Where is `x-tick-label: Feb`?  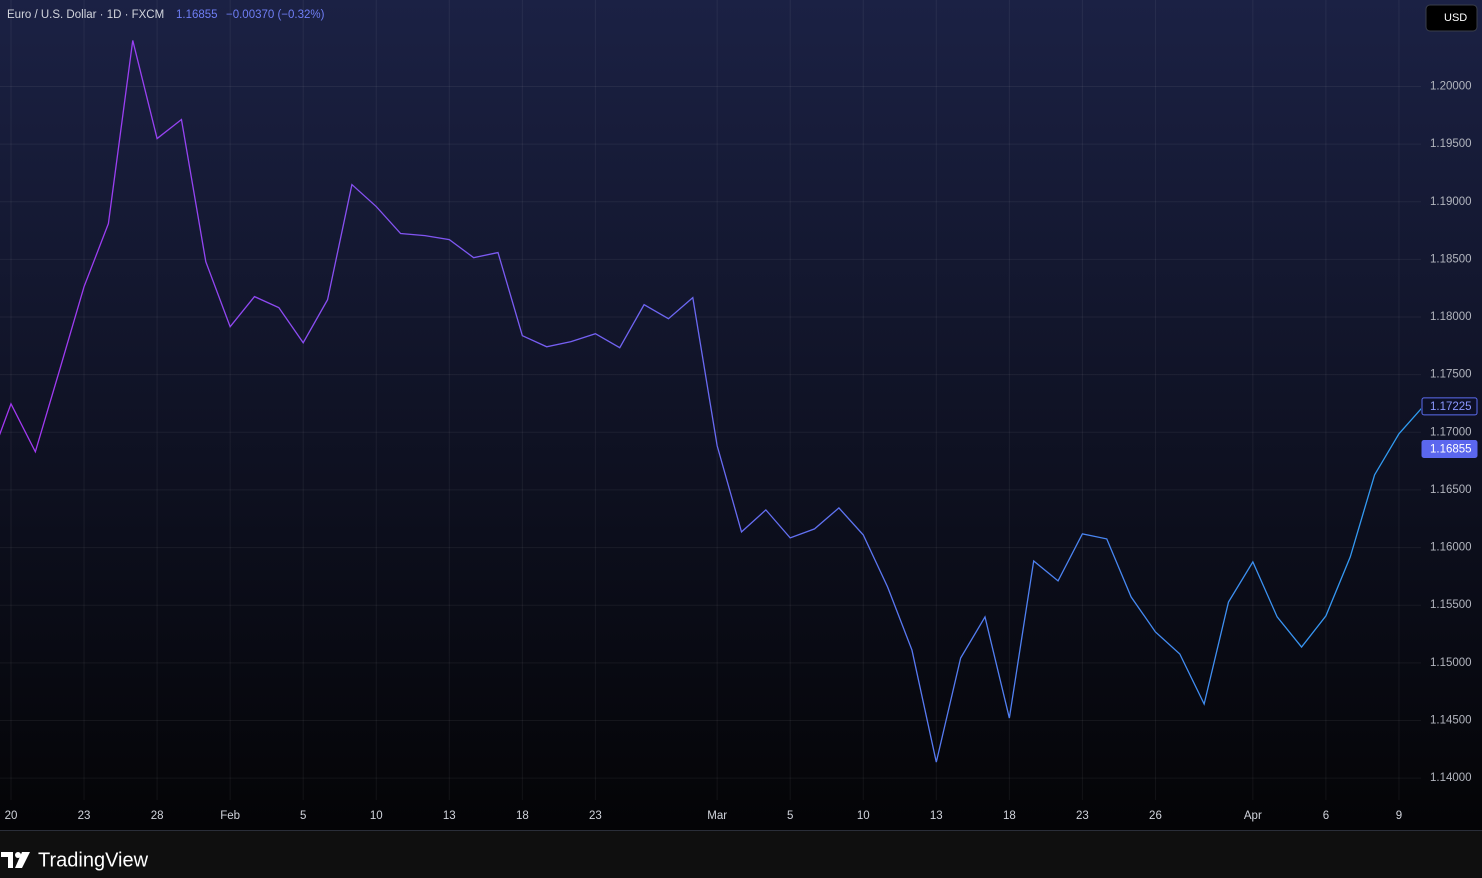
x-tick-label: Feb is located at coordinates (230, 816).